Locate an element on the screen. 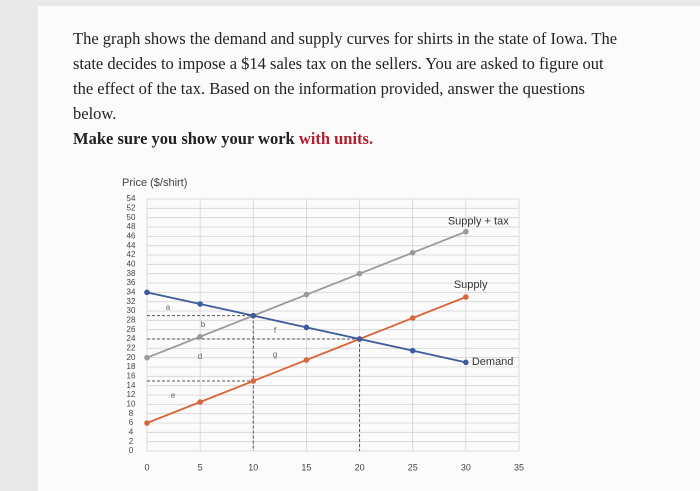  y-tick-label: 40 is located at coordinates (131, 263).